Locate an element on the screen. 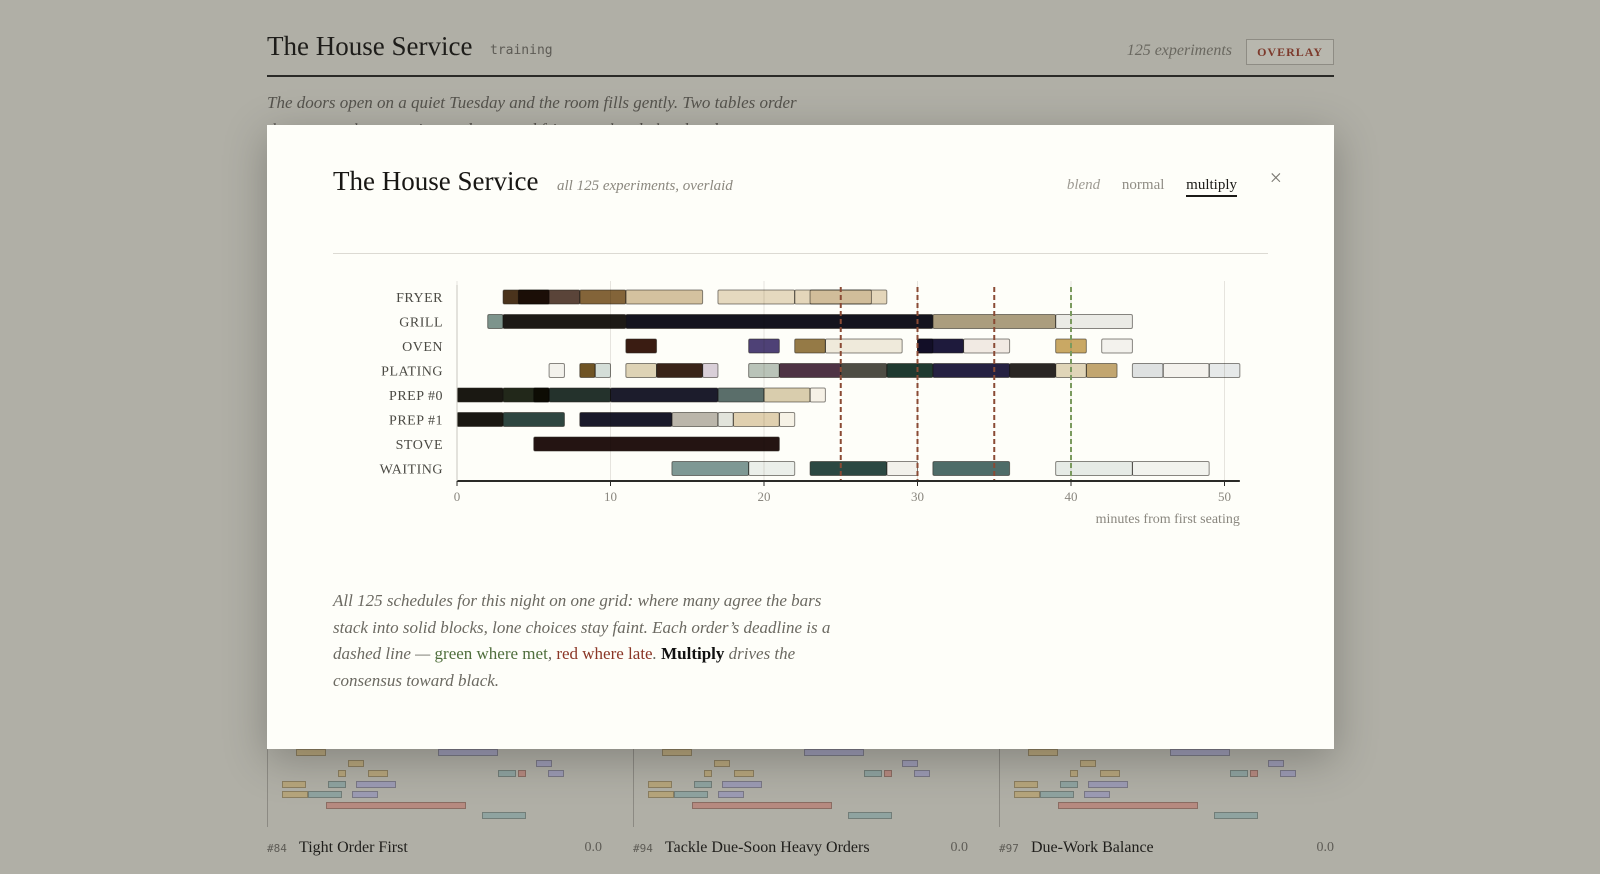 The width and height of the screenshot is (1600, 874). experiment-card-caption: #84 Tight Order First 0.0 is located at coordinates (434, 849).